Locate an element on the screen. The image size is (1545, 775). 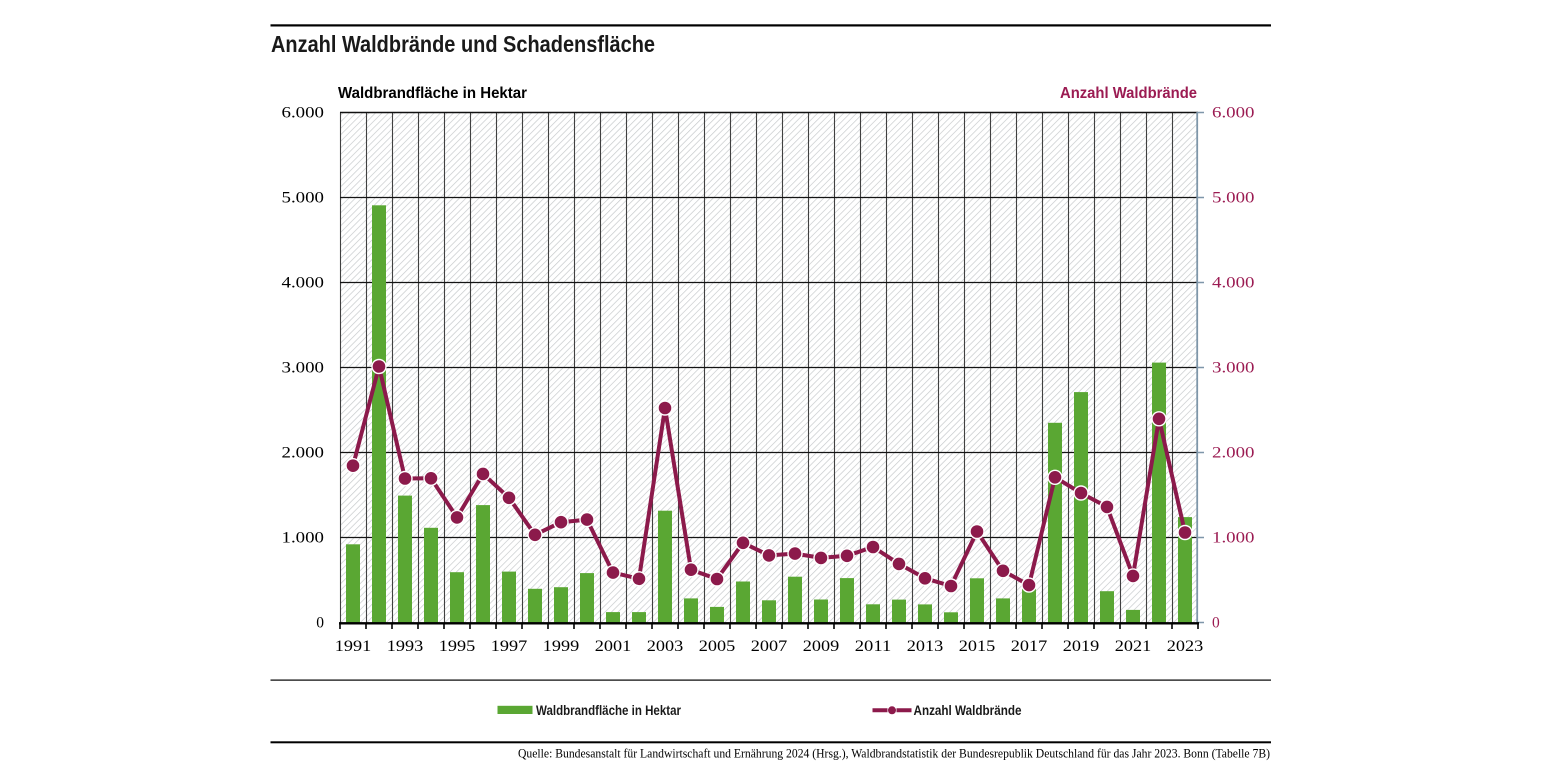
svg-text: 2005 is located at coordinates (717, 646).